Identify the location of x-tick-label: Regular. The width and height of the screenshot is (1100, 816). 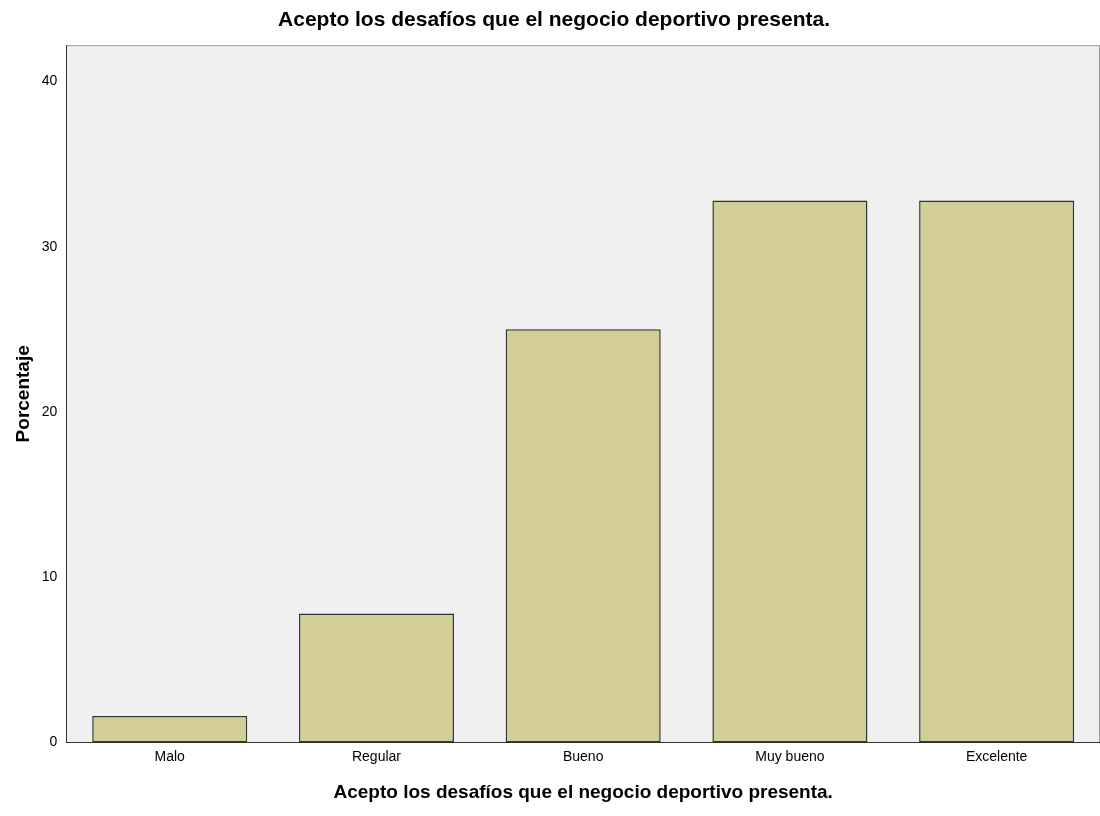
(376, 755).